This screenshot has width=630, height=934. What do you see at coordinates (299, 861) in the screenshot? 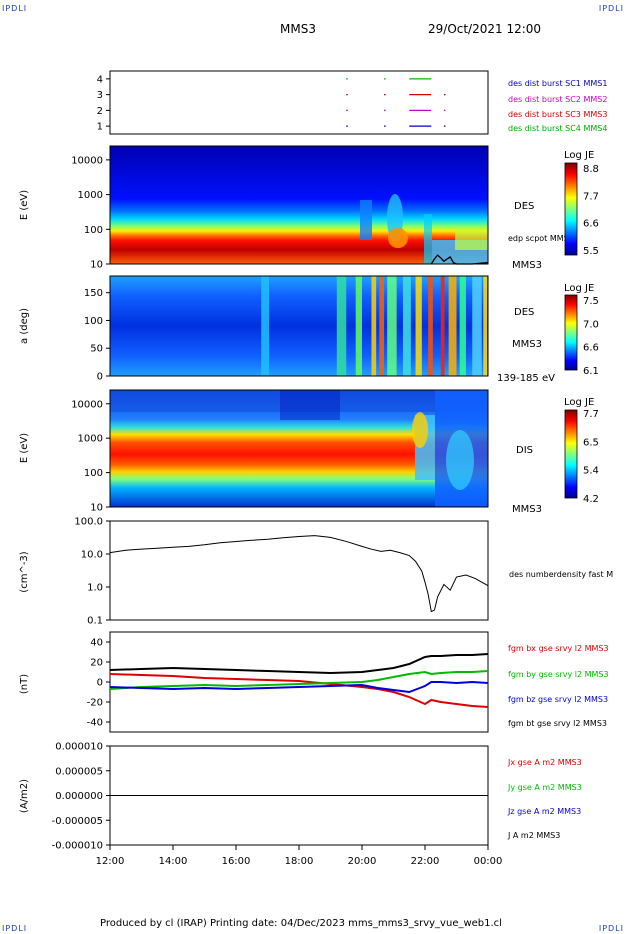
I see `time-tick-label: 18:00` at bounding box center [299, 861].